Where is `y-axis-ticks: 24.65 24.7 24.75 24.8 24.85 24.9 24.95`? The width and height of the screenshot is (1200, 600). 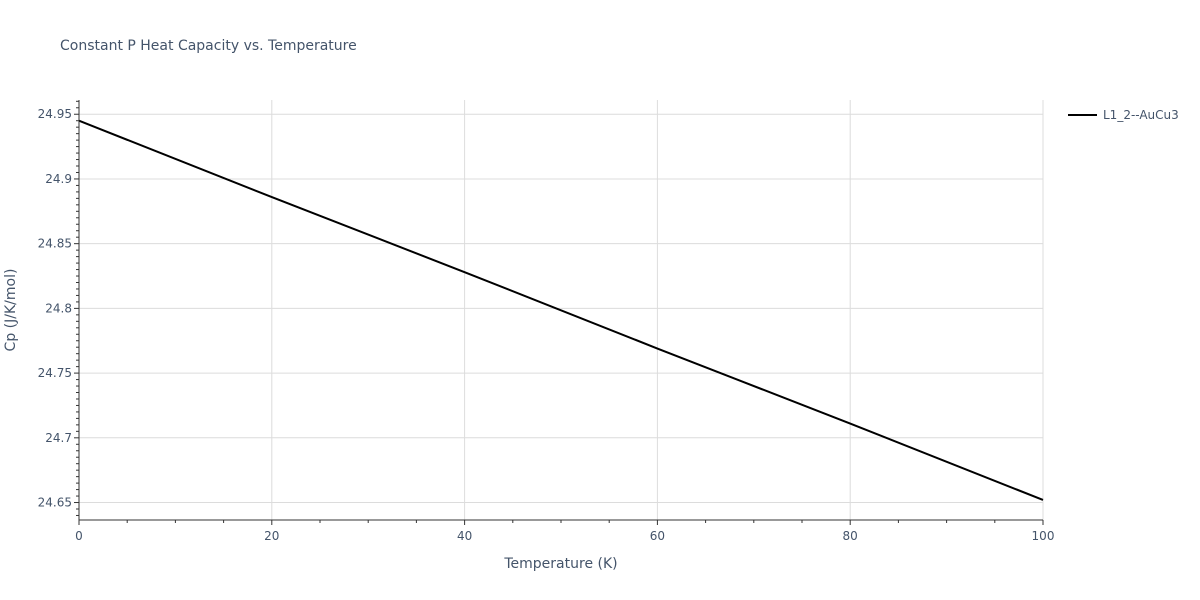 y-axis-ticks: 24.65 24.7 24.75 24.8 24.85 24.9 24.95 is located at coordinates (55, 308).